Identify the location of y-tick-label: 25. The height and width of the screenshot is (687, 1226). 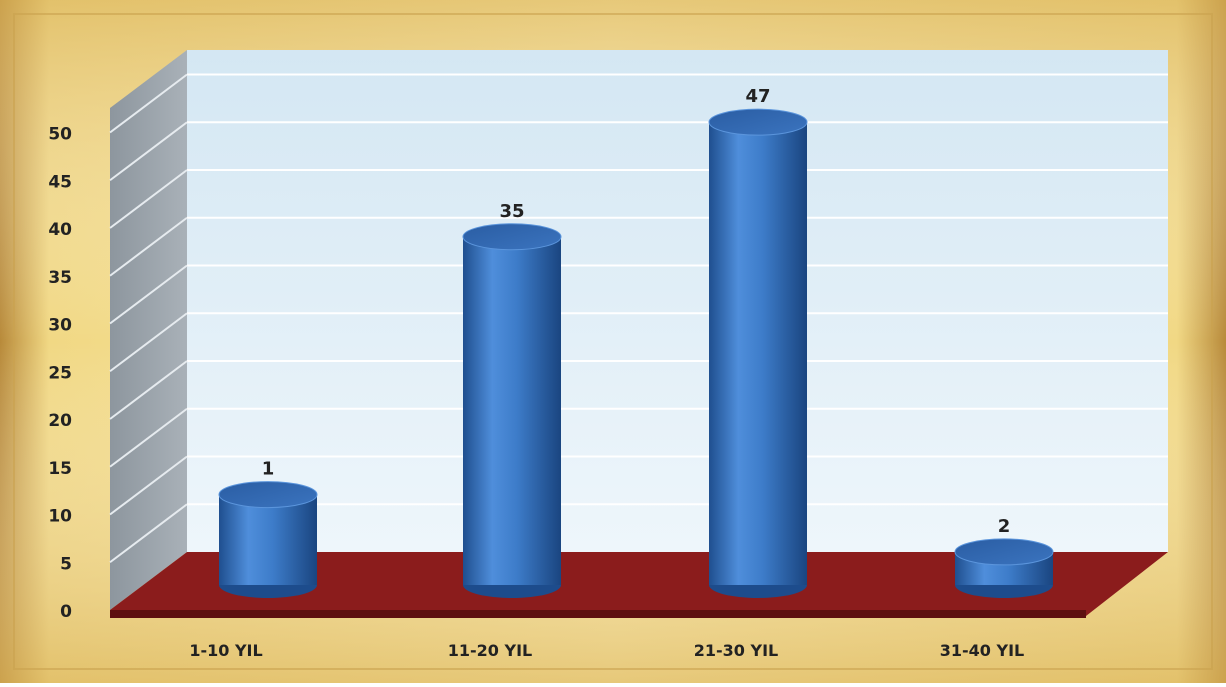
(60, 373).